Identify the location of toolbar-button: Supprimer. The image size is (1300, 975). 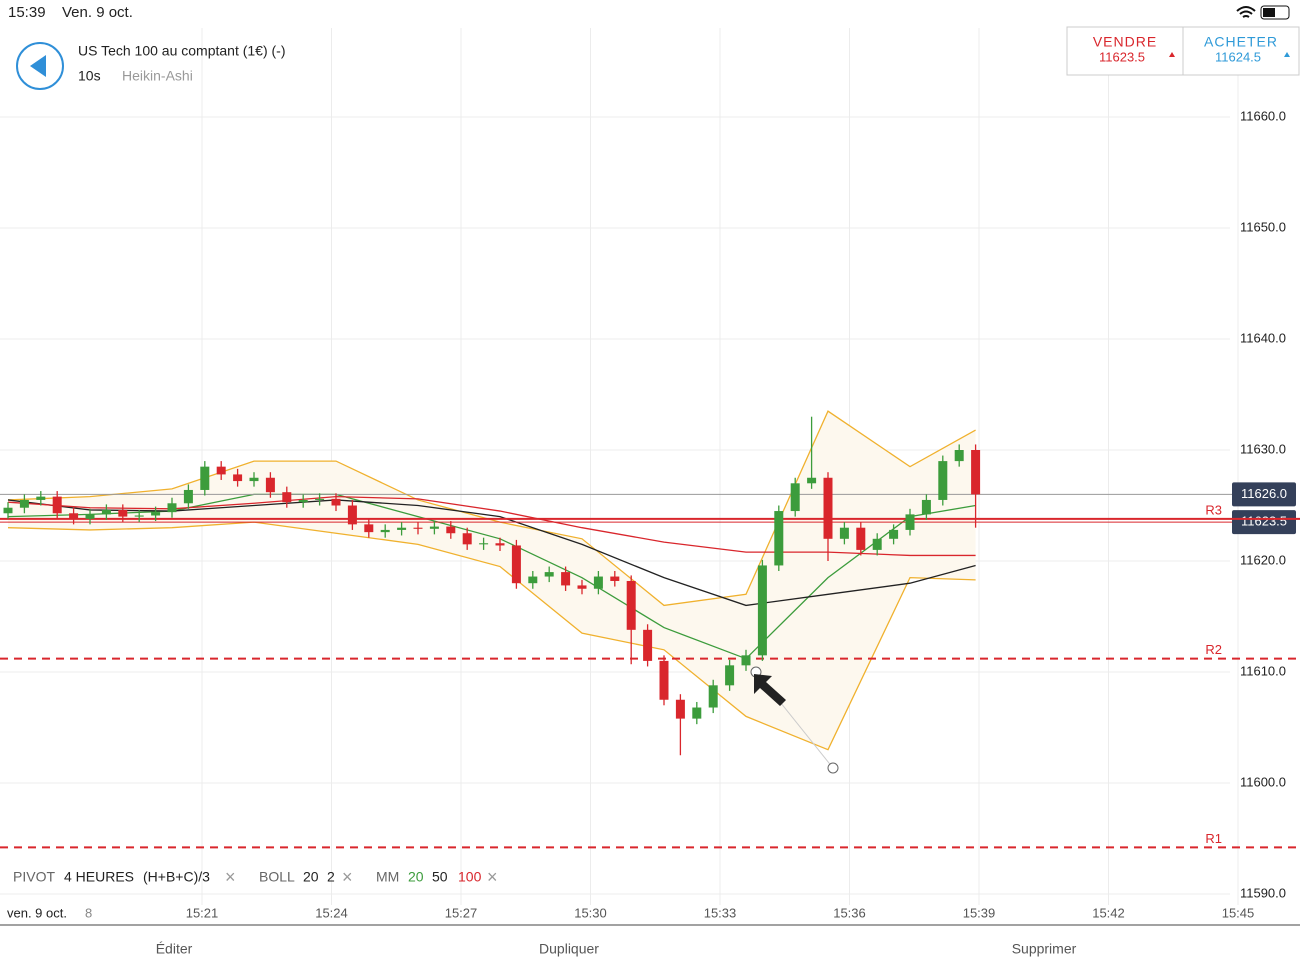
(1044, 949).